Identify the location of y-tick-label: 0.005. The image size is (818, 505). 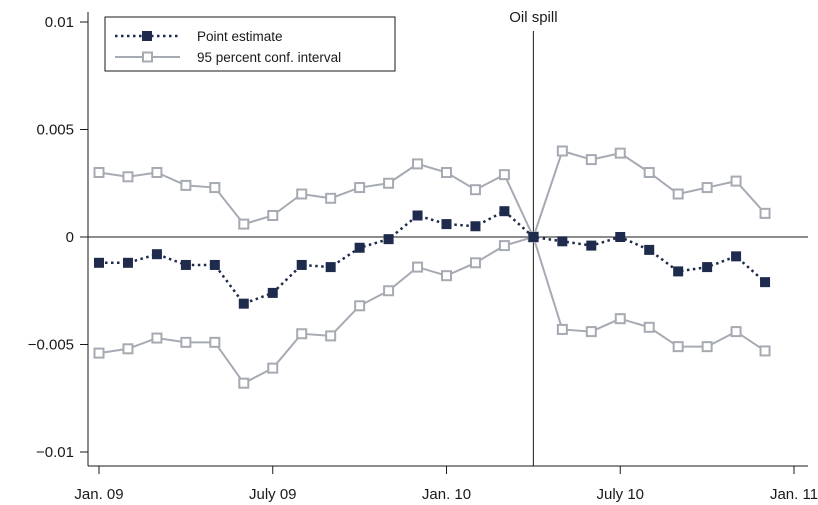
(55, 130).